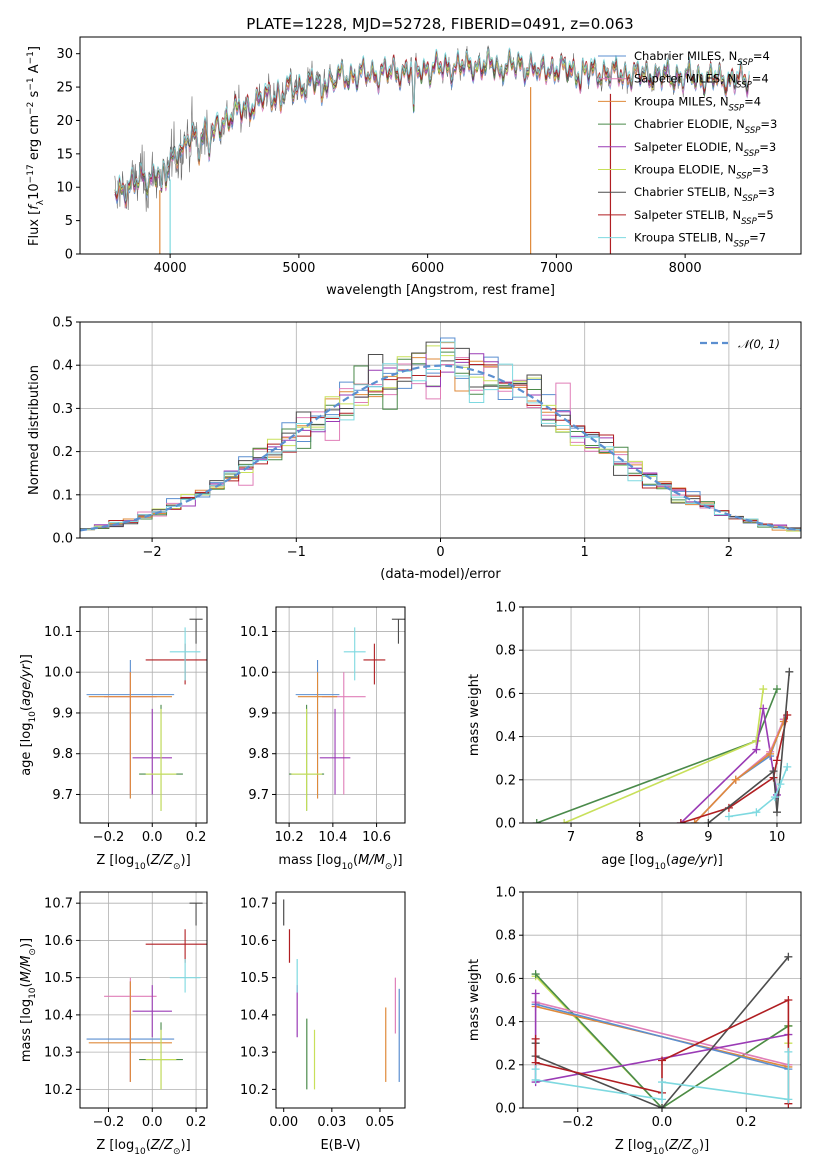  Describe the element at coordinates (758, 791) in the screenshot. I see `series-kroupa-stelib` at that location.